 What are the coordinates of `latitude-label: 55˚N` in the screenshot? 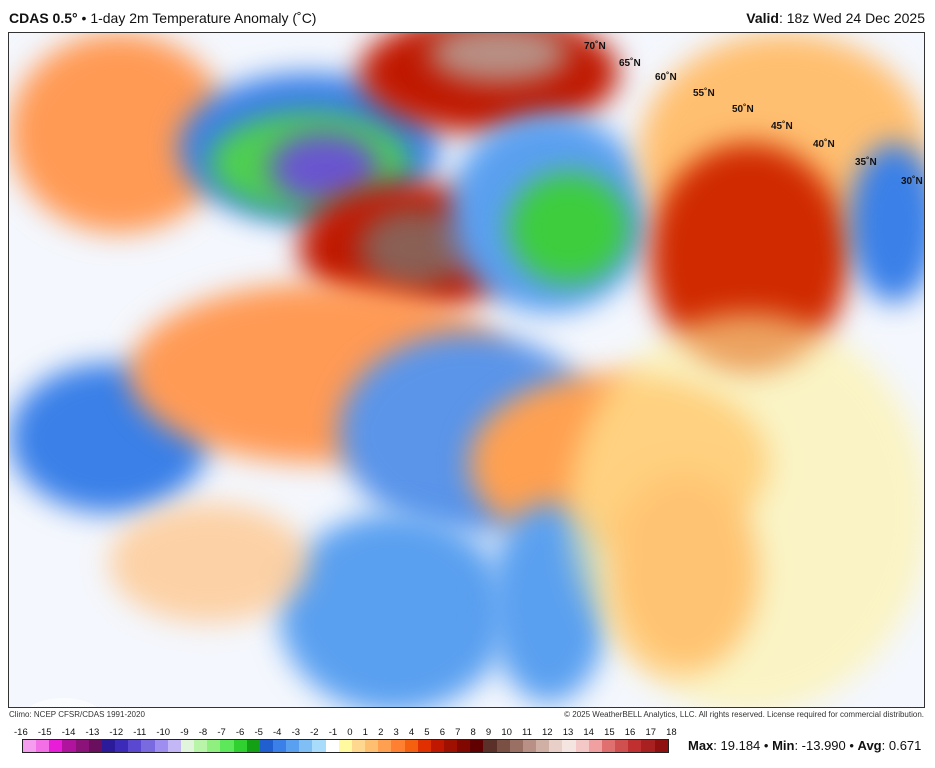 It's located at (704, 93).